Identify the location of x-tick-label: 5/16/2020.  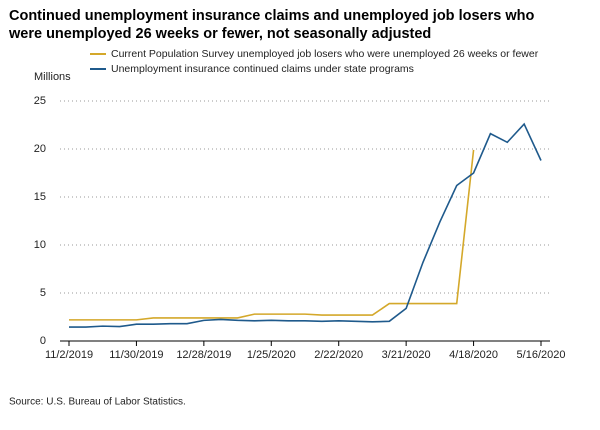
(541, 355).